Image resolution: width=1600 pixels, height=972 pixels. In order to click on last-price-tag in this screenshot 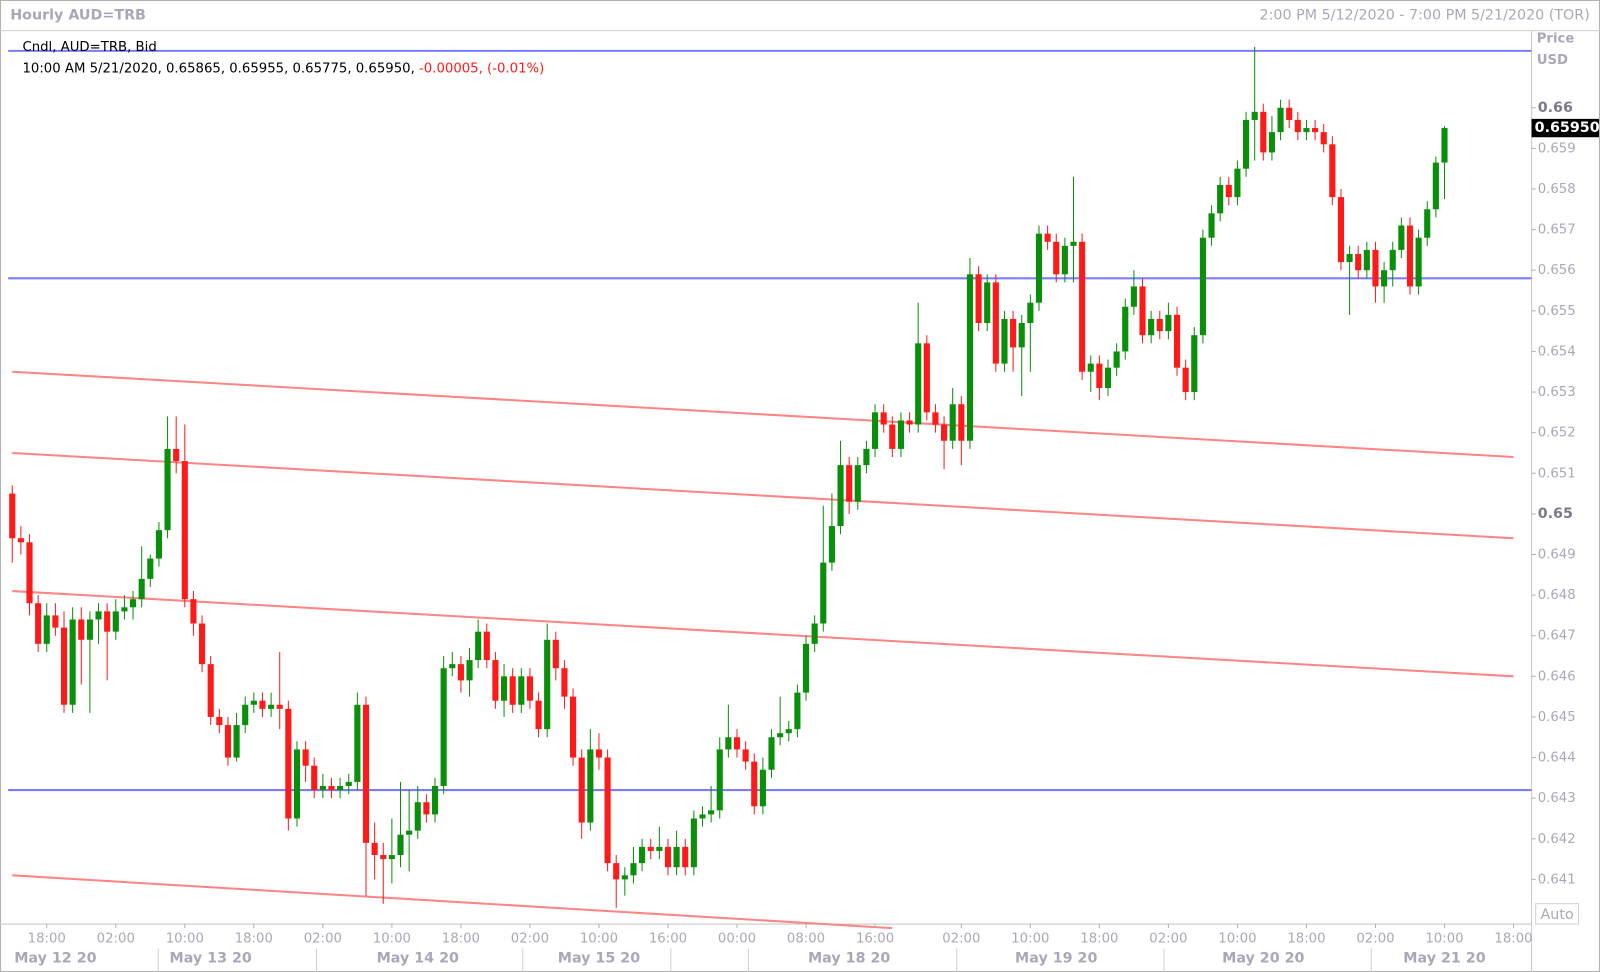, I will do `click(1565, 128)`.